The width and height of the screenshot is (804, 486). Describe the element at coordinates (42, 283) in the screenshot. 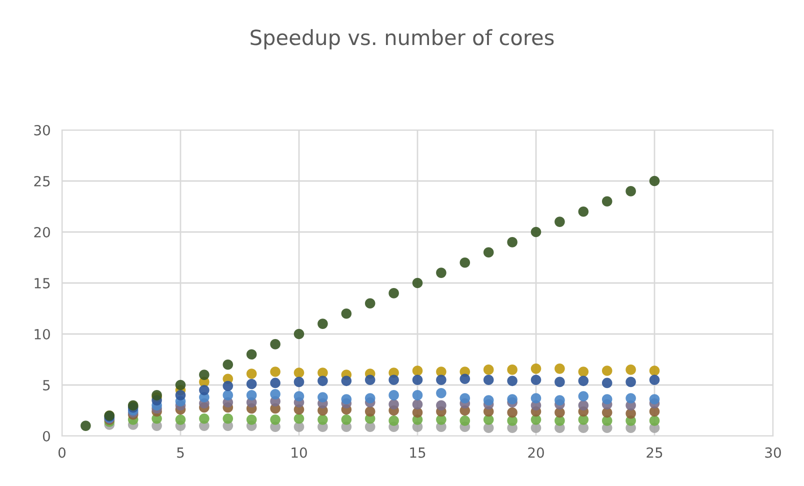

I see `y-tick-label: 15` at that location.